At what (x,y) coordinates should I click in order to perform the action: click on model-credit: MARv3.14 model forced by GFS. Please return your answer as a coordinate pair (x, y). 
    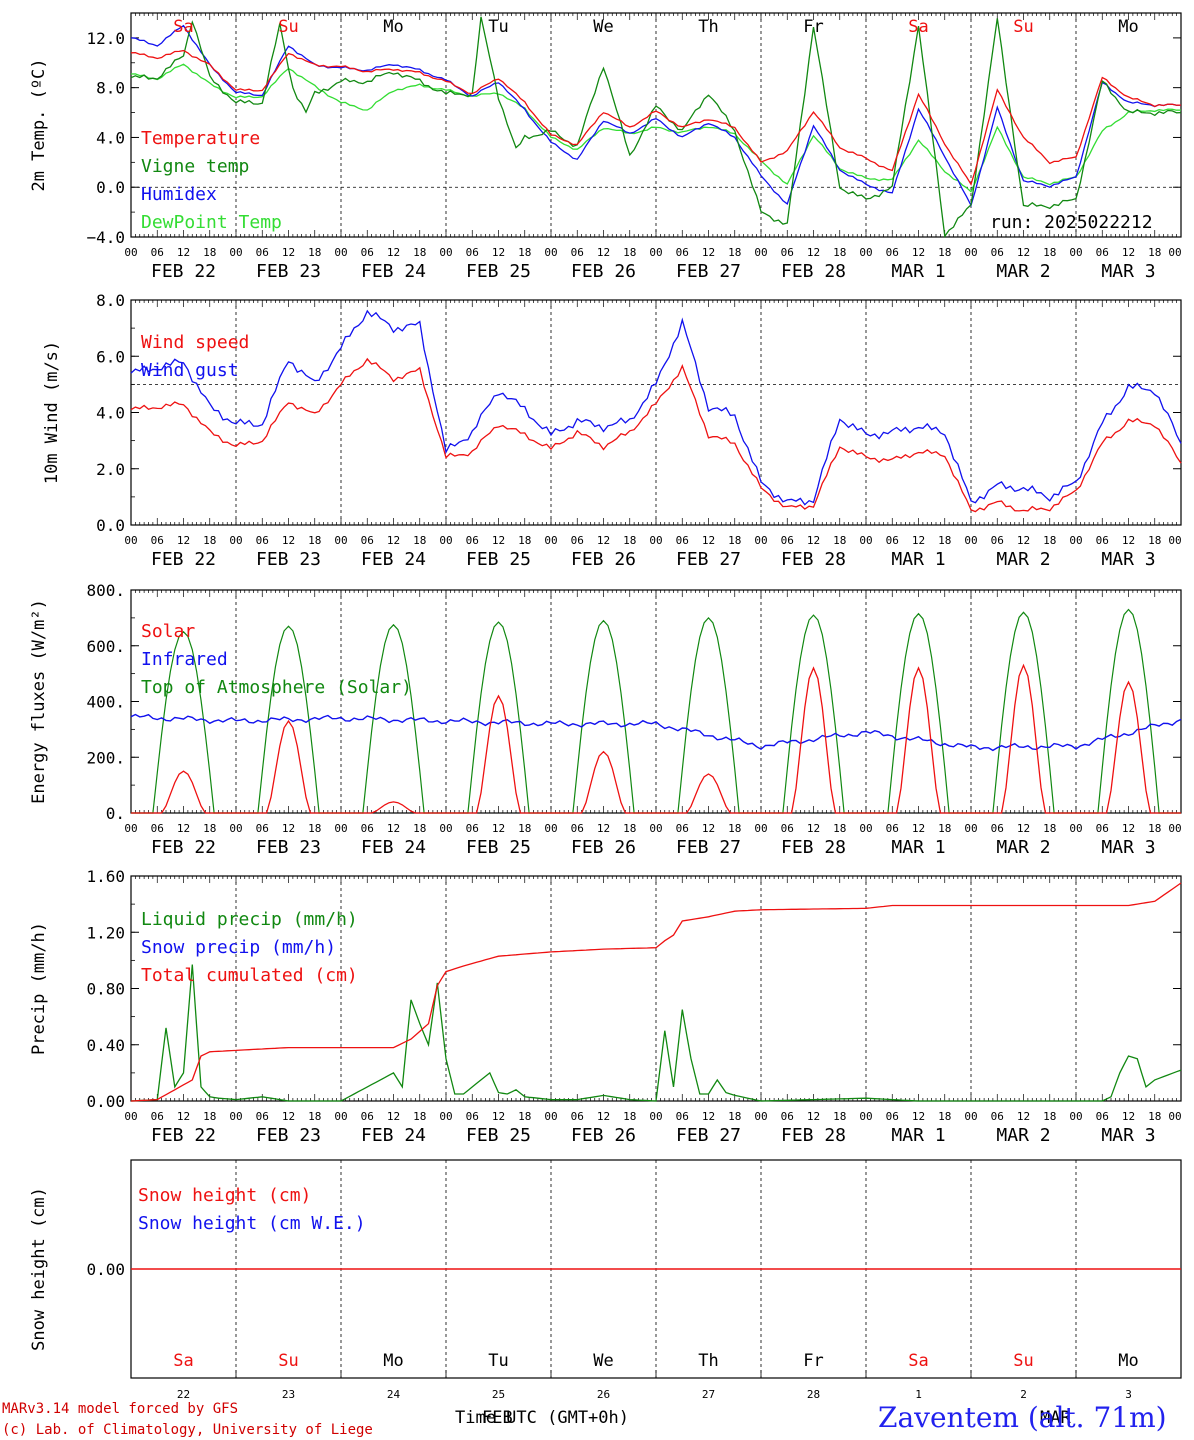
    Looking at the image, I should click on (120, 1409).